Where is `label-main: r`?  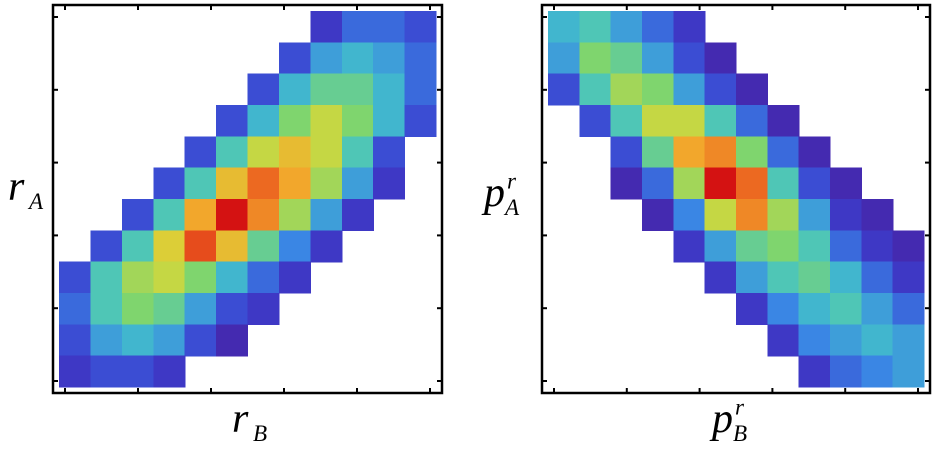 label-main: r is located at coordinates (16, 187).